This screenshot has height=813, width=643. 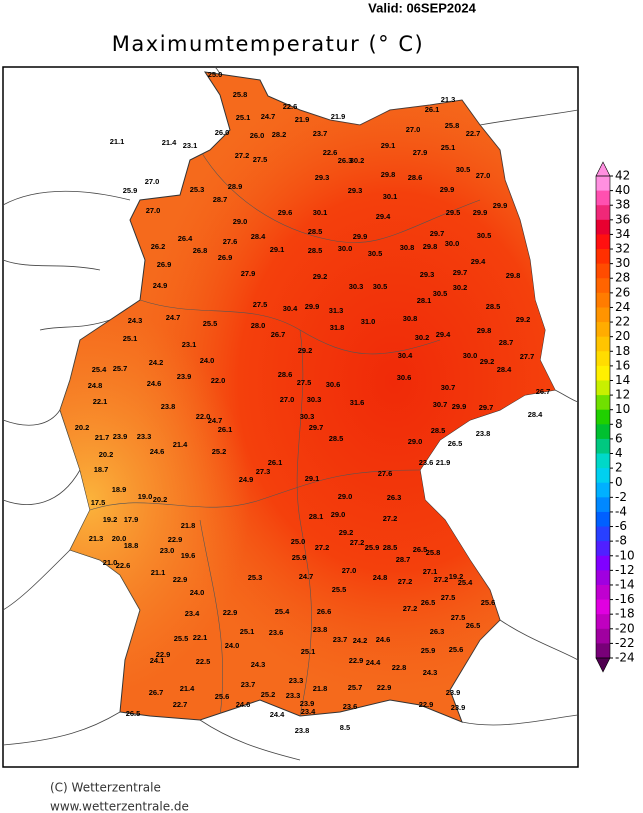 What do you see at coordinates (486, 407) in the screenshot?
I see `station-value: 29.7` at bounding box center [486, 407].